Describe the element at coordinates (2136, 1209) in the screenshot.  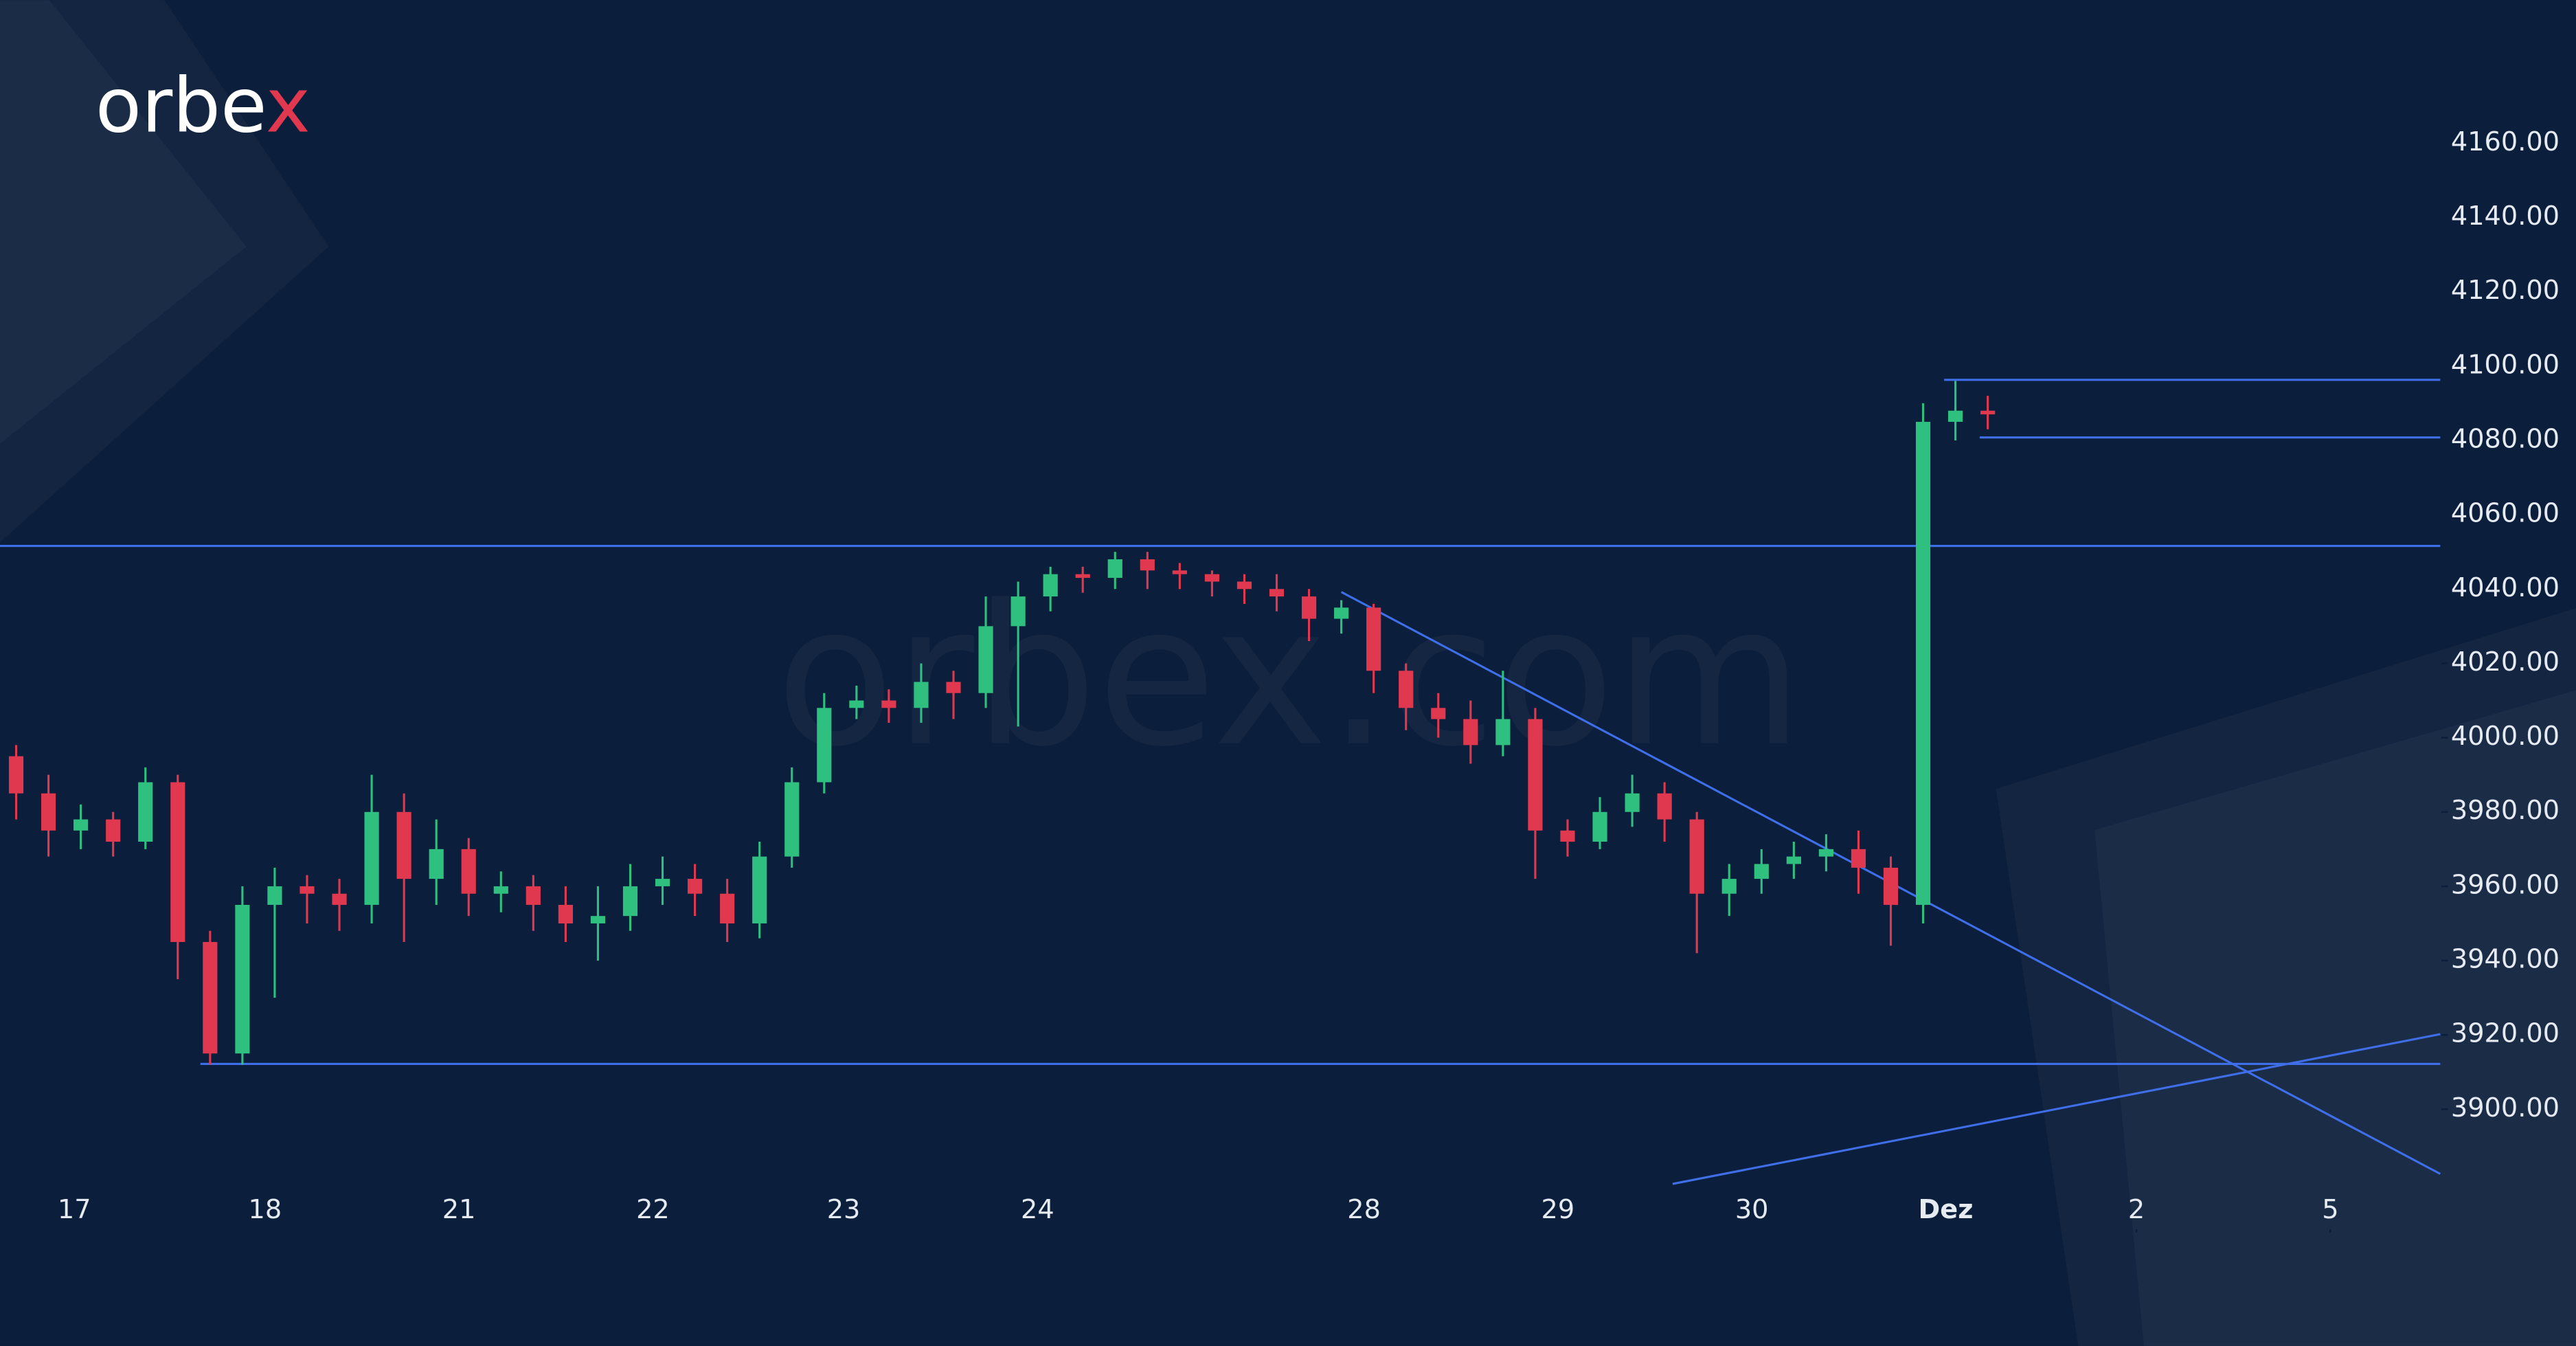
I see `x-tick-label: 2` at that location.